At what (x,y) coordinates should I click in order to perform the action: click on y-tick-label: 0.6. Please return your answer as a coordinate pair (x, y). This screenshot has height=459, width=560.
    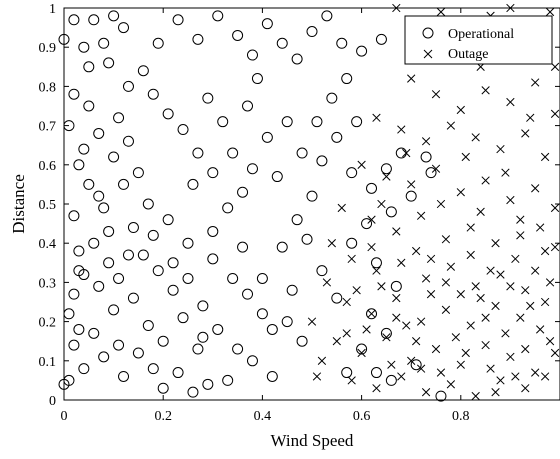
    Looking at the image, I should click on (48, 166).